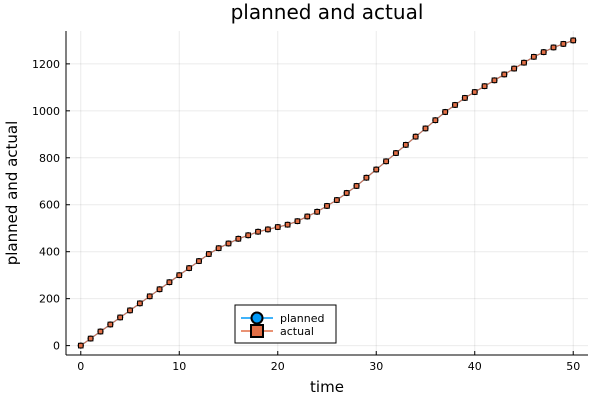  Describe the element at coordinates (327, 387) in the screenshot. I see `x-axis-label: time` at that location.